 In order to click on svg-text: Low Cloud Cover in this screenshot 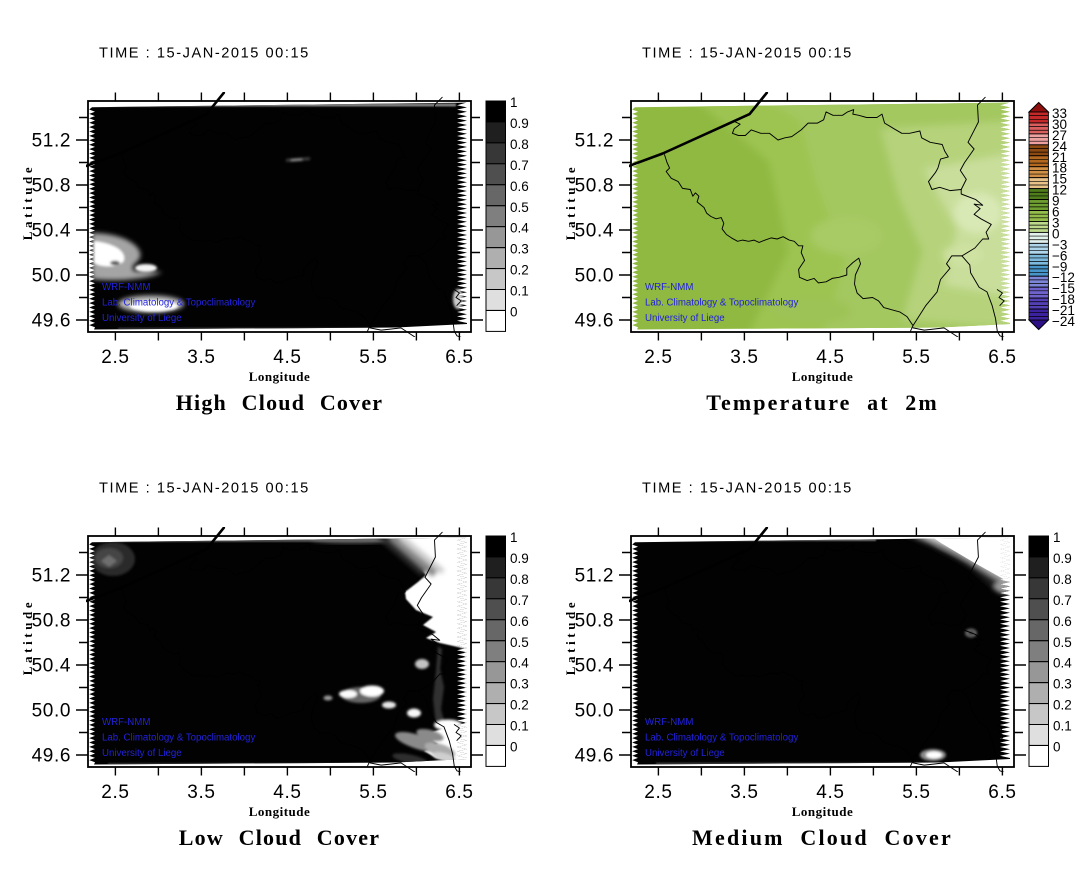, I will do `click(279, 837)`.